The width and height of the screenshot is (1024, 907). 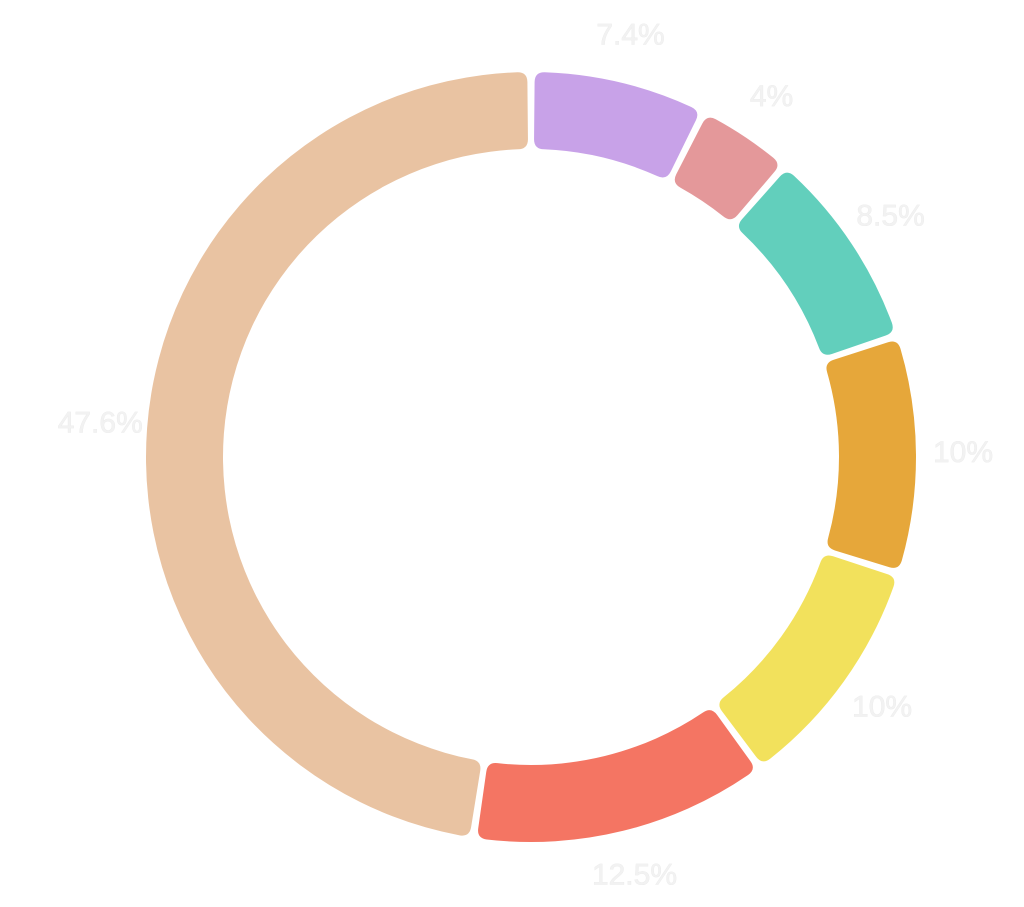 I want to click on slice-label-4: 10%, so click(x=963, y=452).